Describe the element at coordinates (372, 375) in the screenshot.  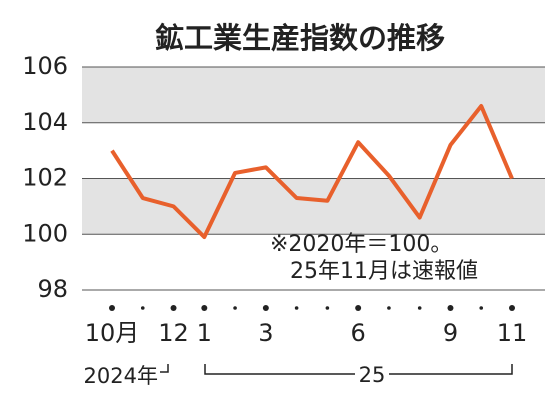
I see `year-label: 25` at that location.